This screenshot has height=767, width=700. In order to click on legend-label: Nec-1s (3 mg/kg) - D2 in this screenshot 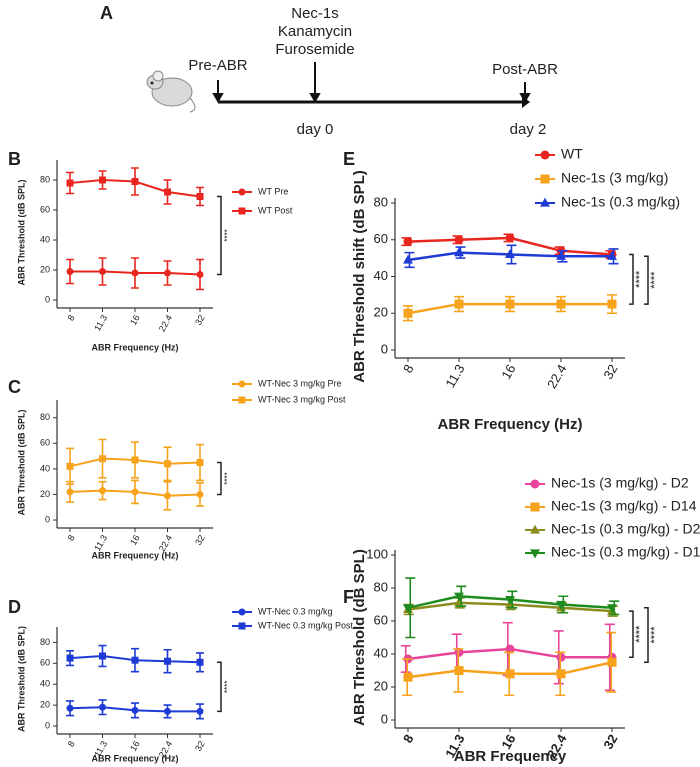, I will do `click(620, 483)`.